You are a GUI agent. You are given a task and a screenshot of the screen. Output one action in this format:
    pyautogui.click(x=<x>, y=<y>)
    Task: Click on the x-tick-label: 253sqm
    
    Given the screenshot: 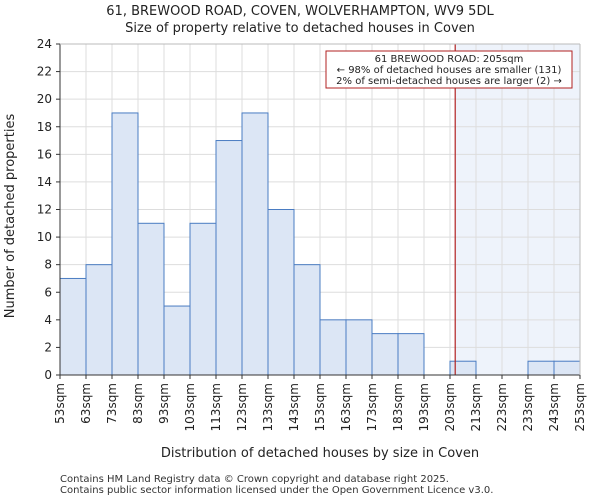 What is the action you would take?
    pyautogui.click(x=580, y=407)
    